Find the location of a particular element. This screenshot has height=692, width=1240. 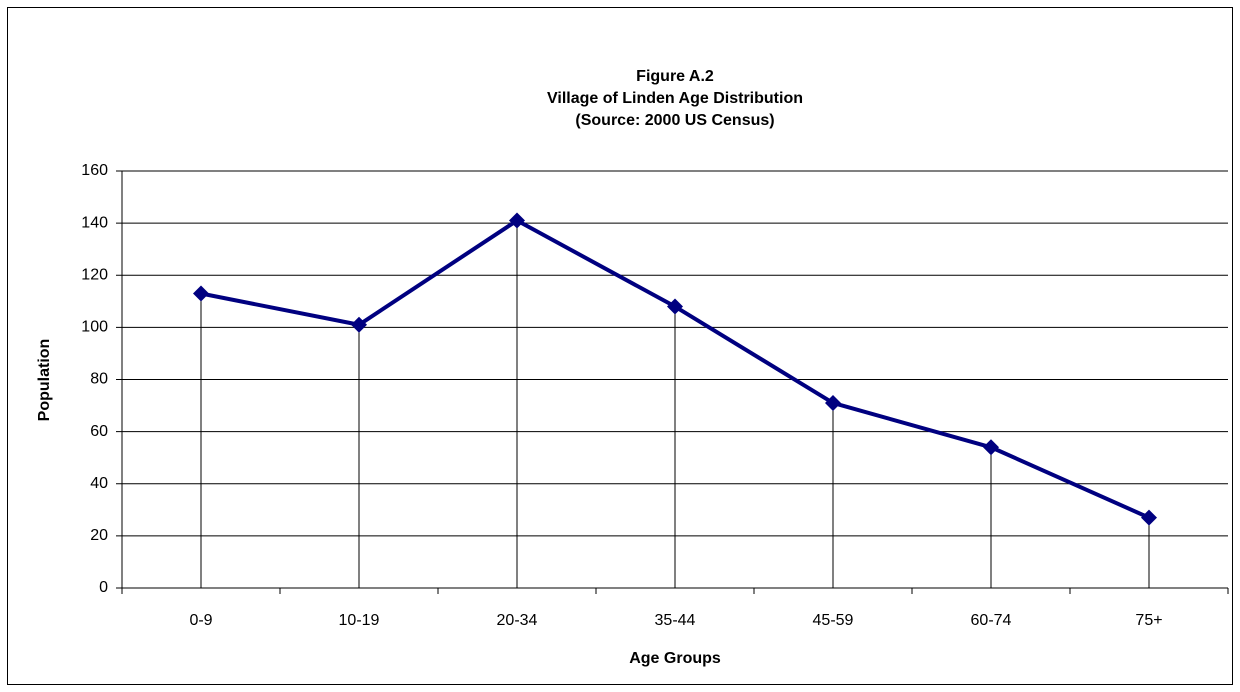

chart-title: Village of Linden Age Distribution is located at coordinates (675, 98).